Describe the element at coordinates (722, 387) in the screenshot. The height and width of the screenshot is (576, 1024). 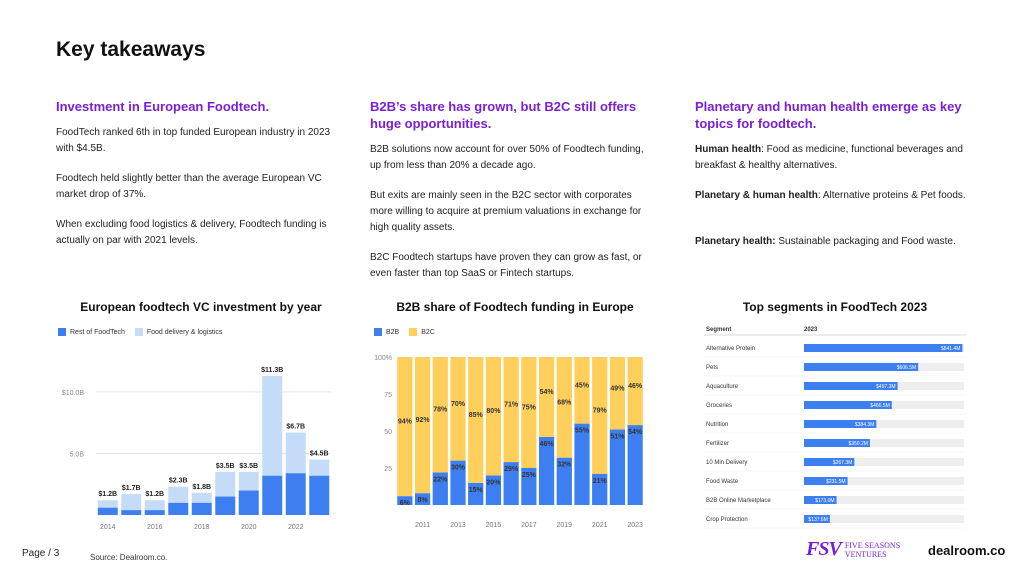
I see `chart3-segment-label: Aquaculture` at that location.